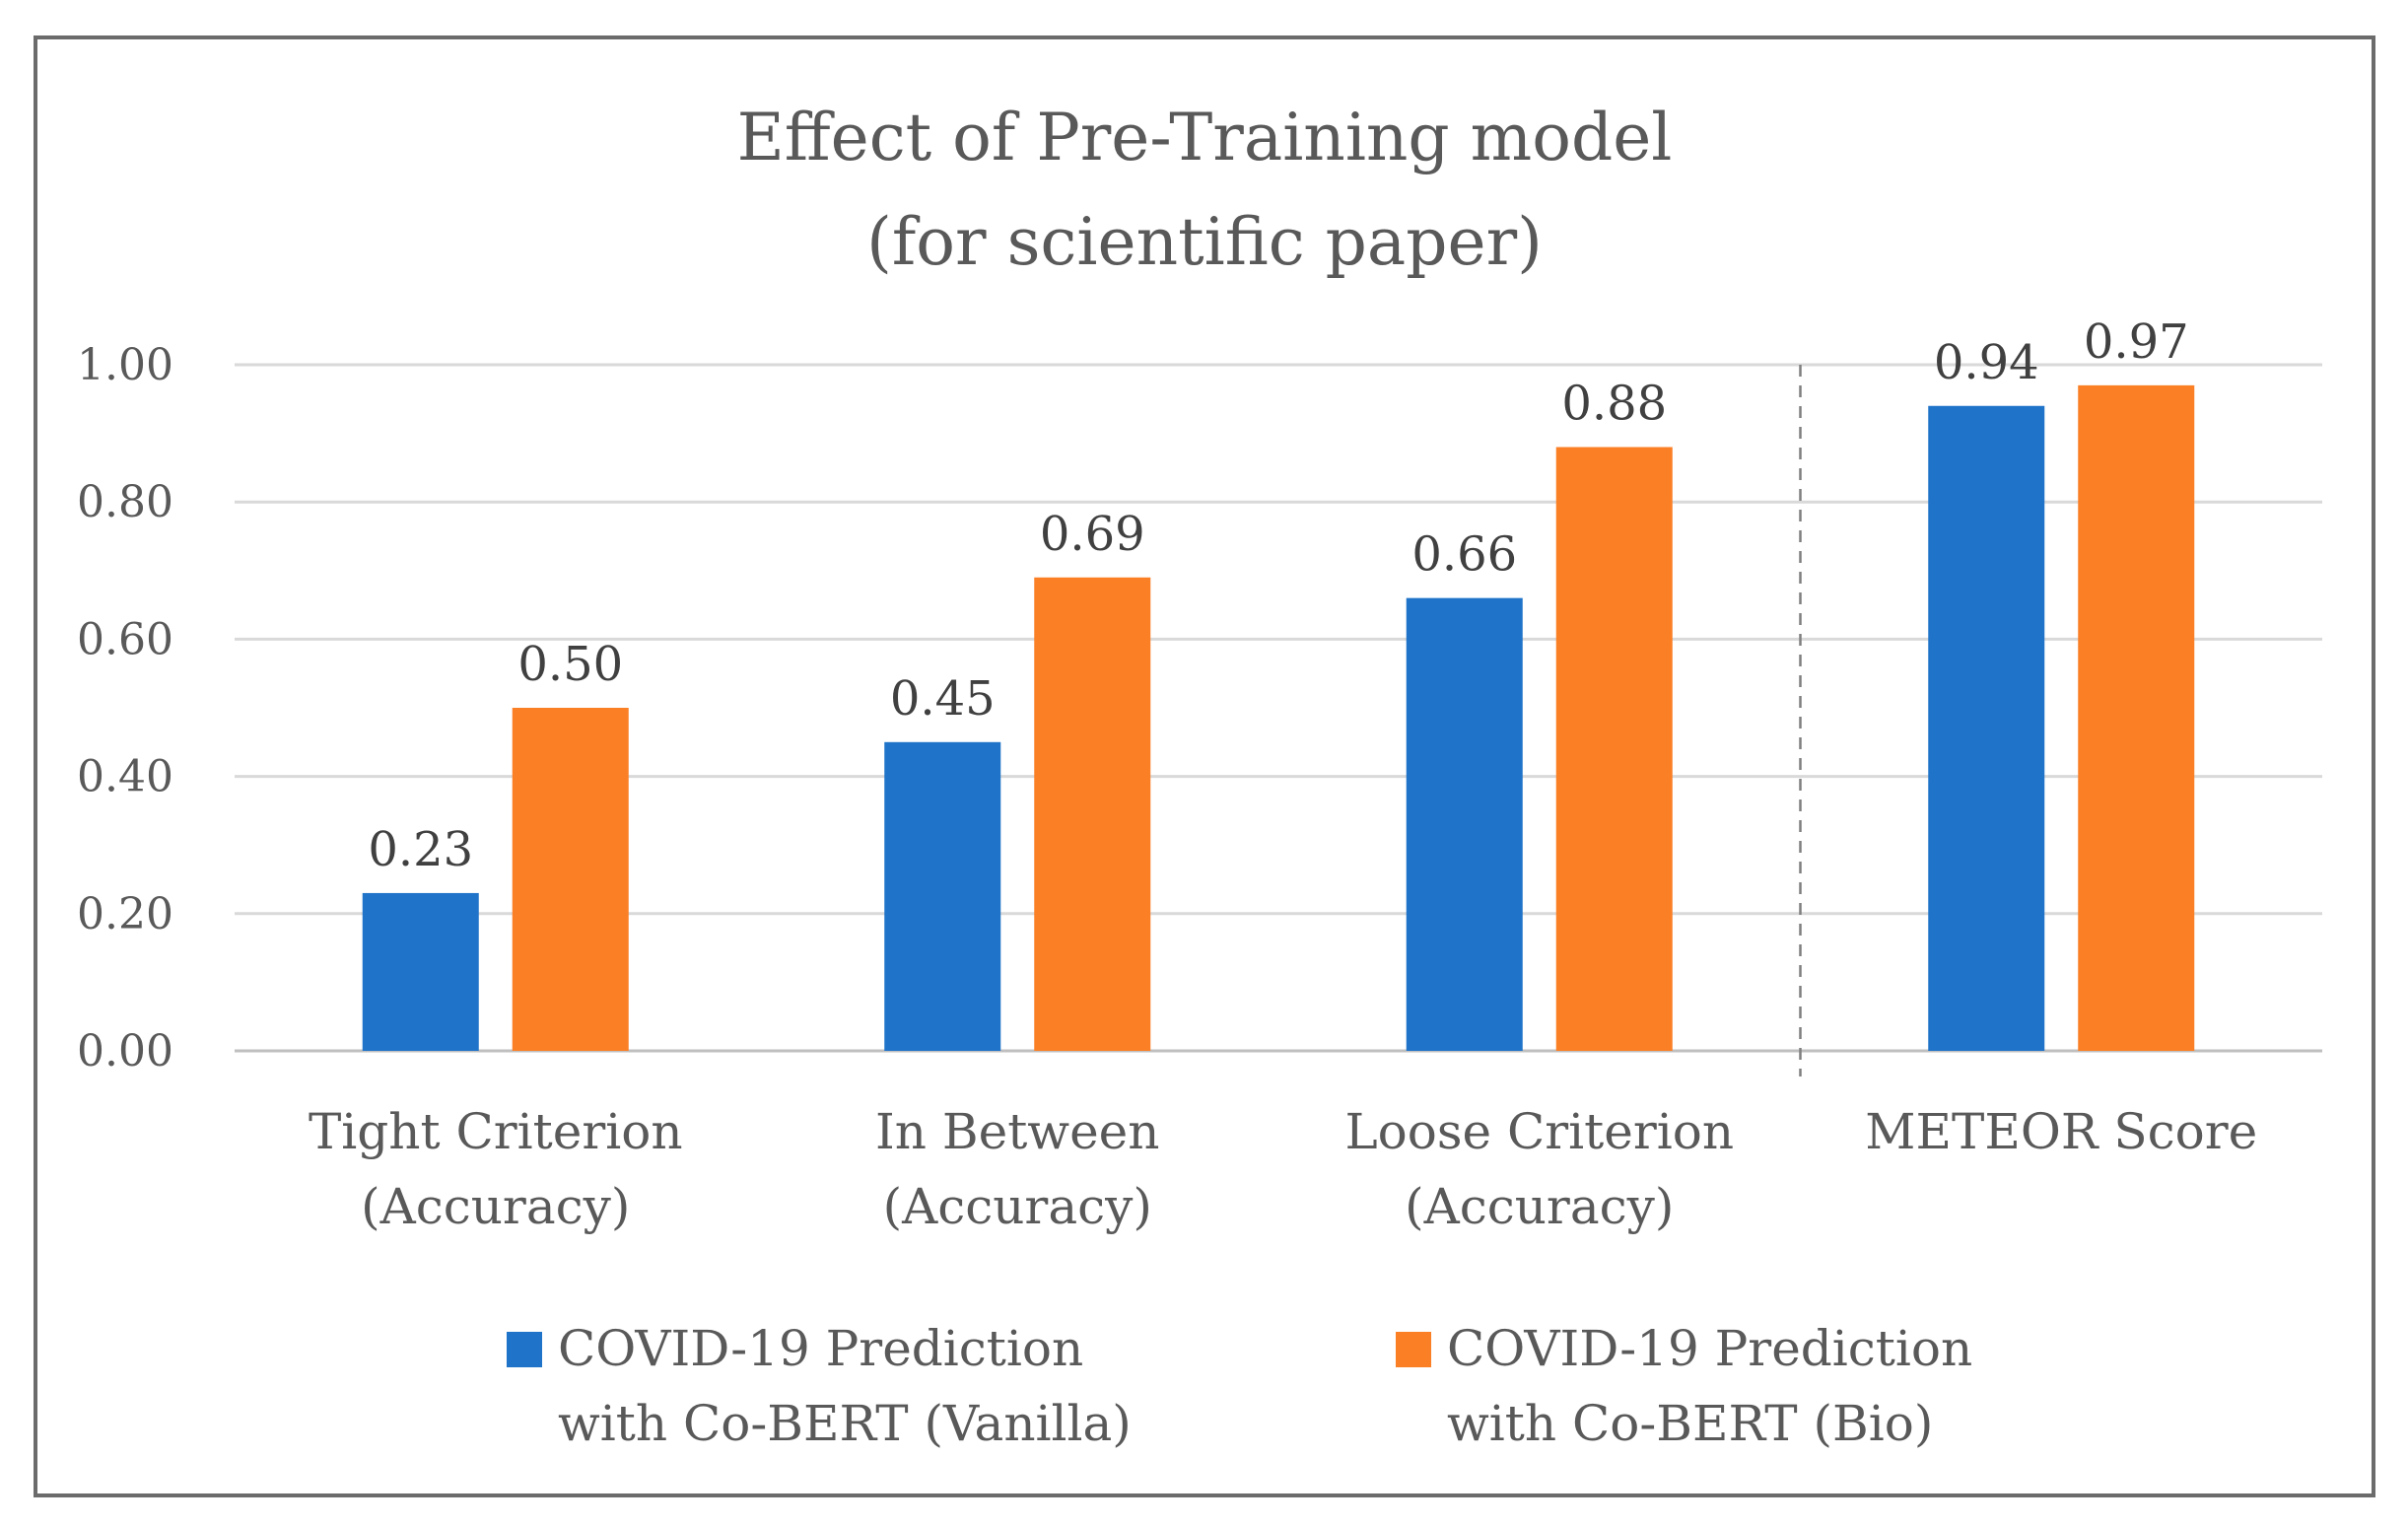 This screenshot has width=2408, height=1527. I want to click on x-tick-label: METEOR Score, so click(2061, 1132).